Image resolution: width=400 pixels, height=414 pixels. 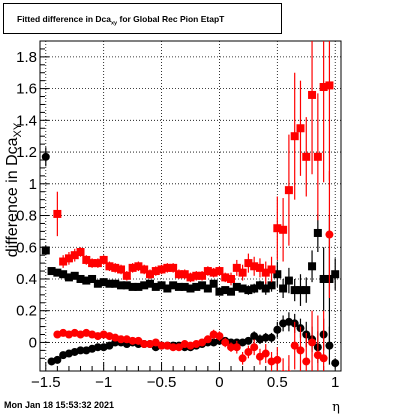 I want to click on y-tick-label: 1.4, so click(x=26, y=120).